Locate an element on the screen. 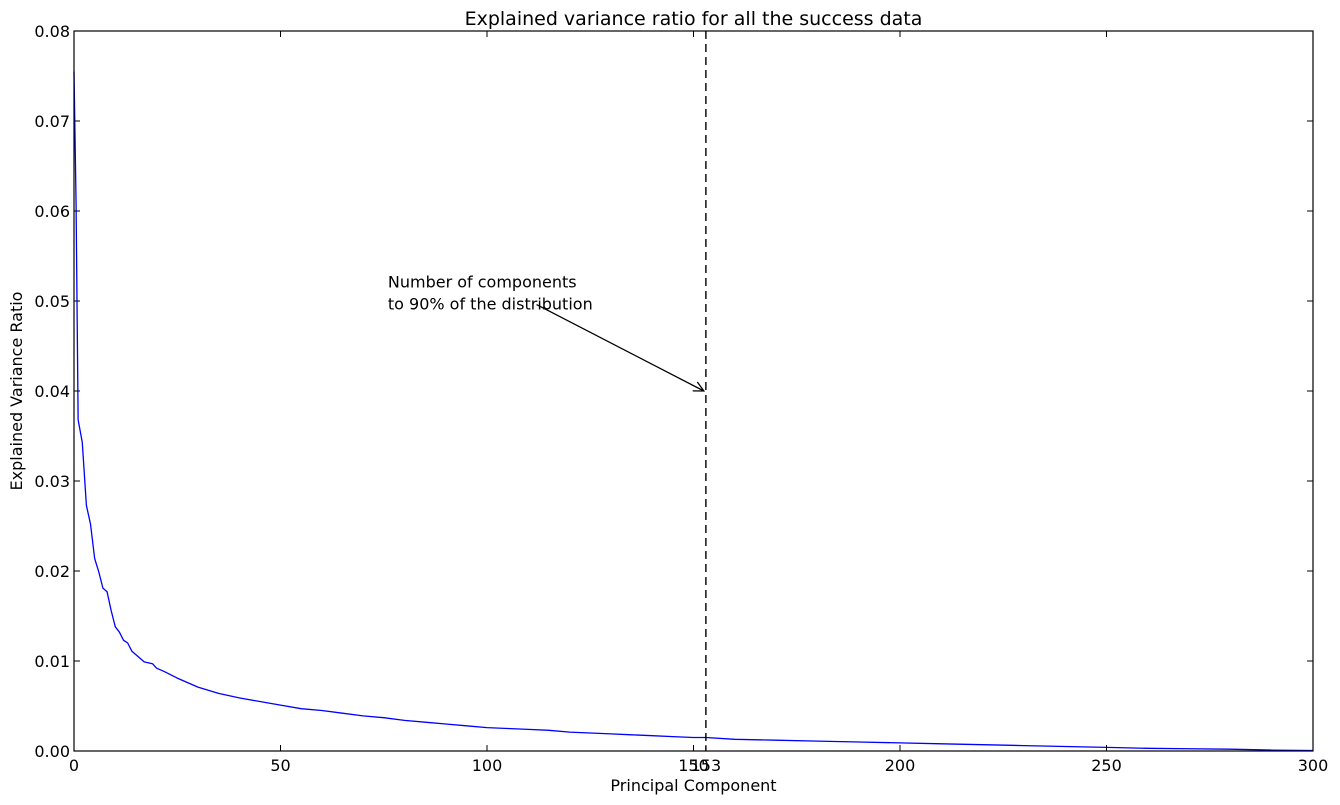  x-tick-label: 100 is located at coordinates (487, 765).